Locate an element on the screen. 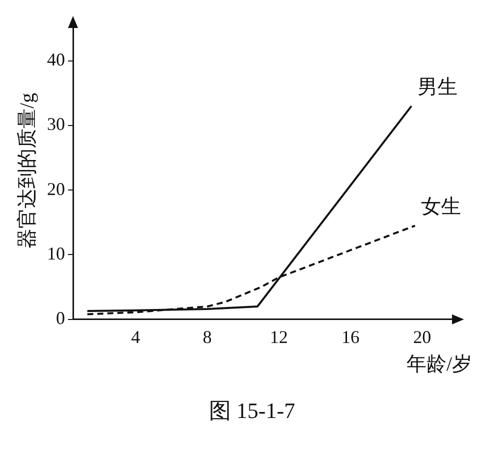  y-tick-label: 30 is located at coordinates (56, 124).